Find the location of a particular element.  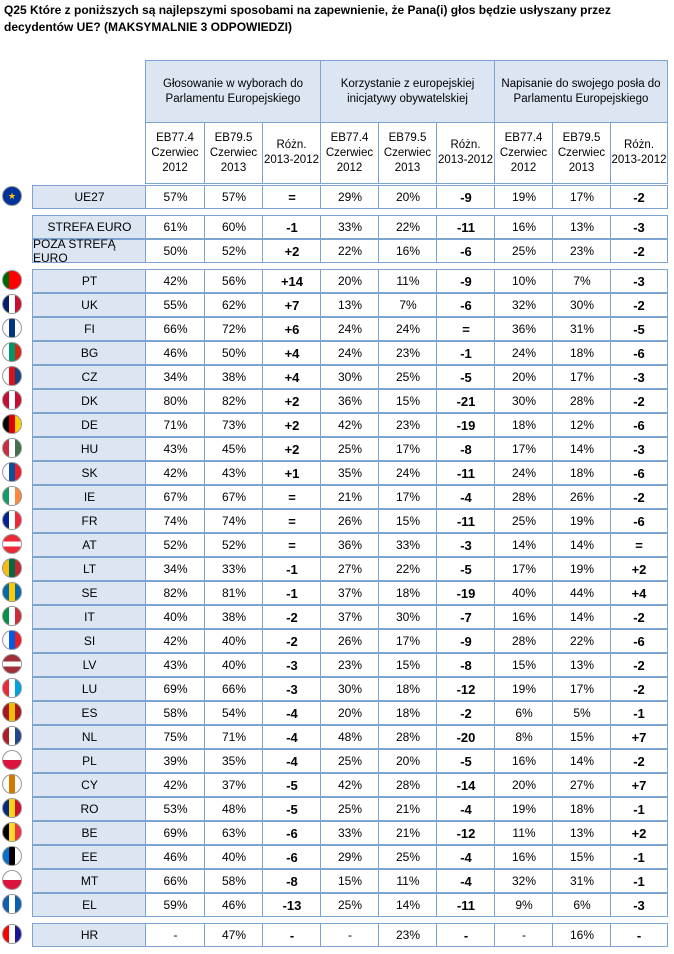

country-label: UE27 is located at coordinates (89, 197).